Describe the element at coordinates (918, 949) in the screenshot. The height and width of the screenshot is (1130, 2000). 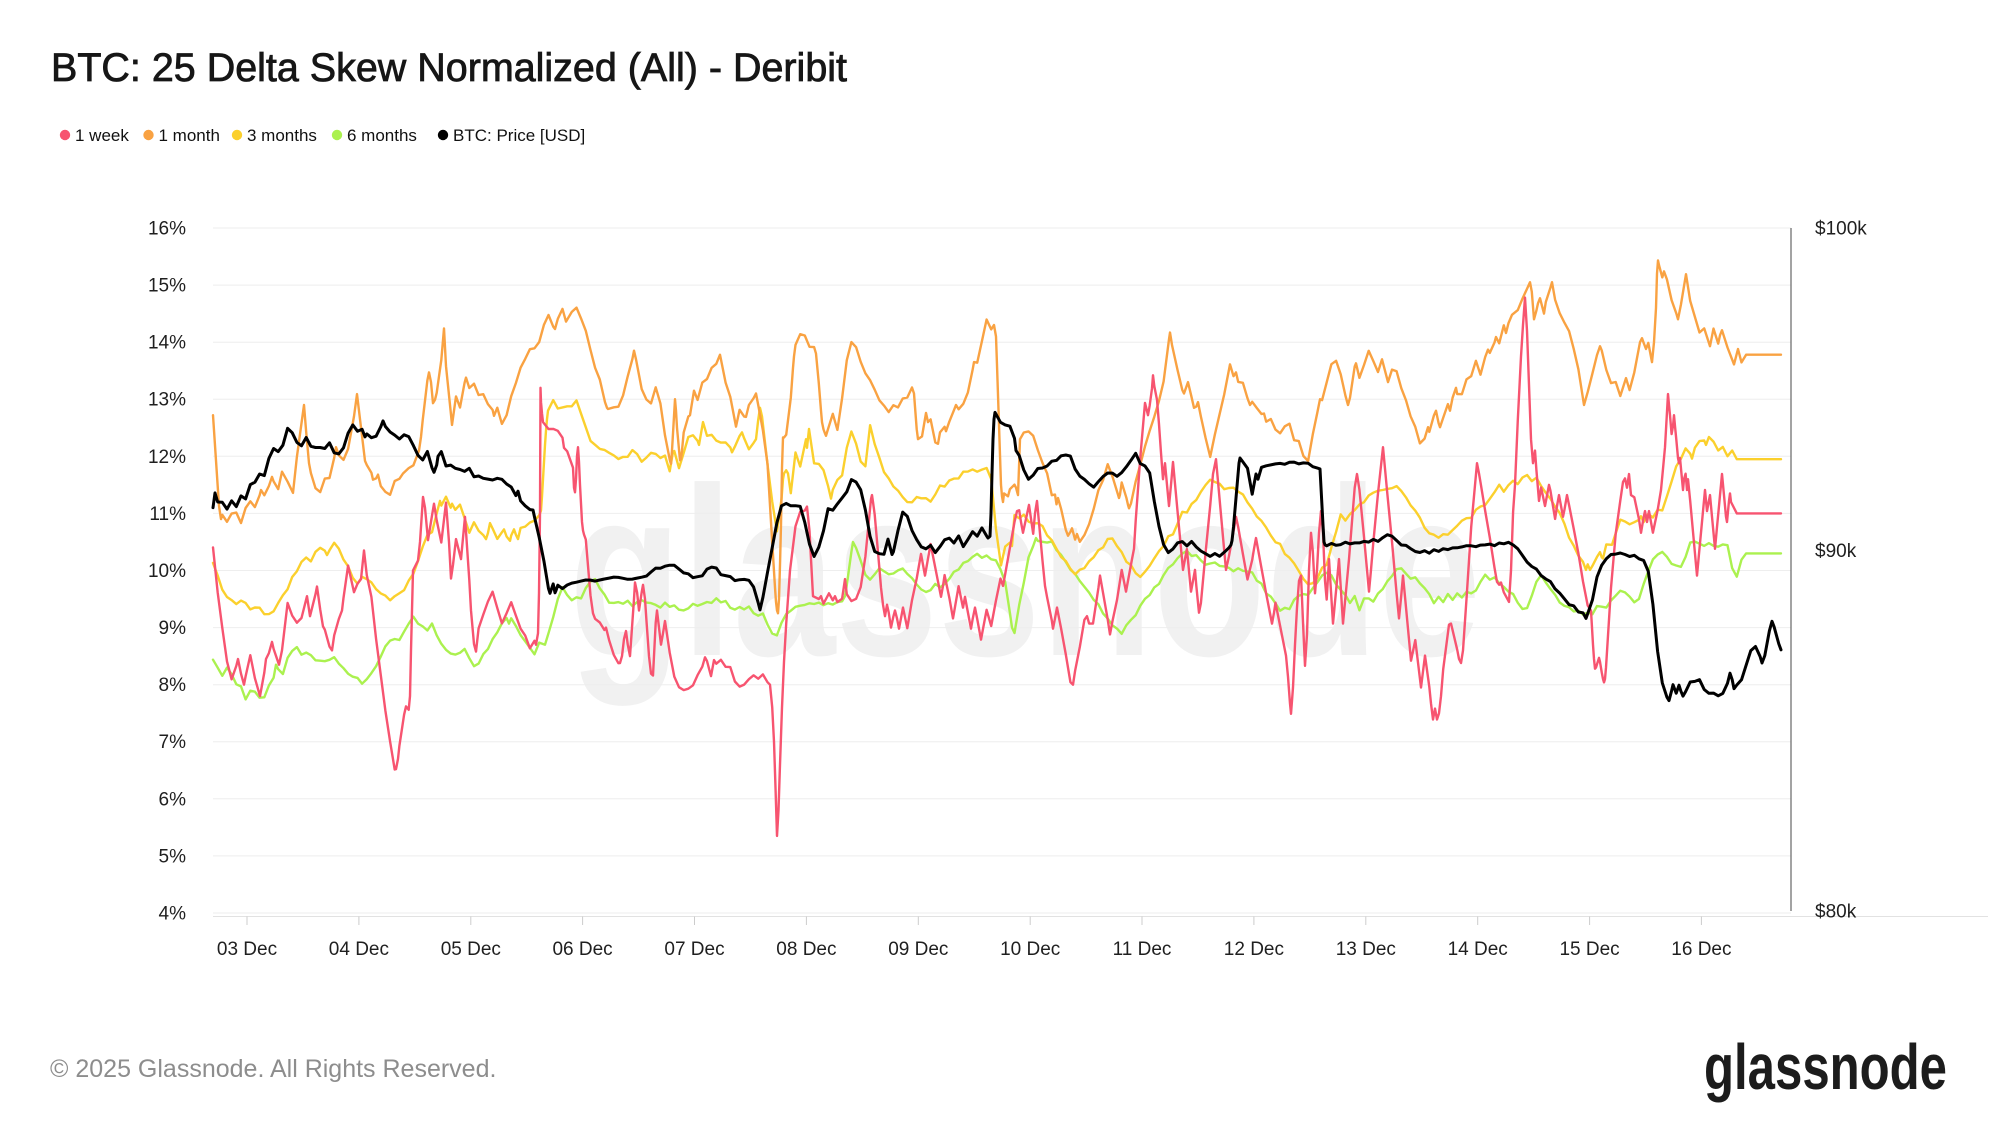
I see `svg-text: 09 Dec` at that location.